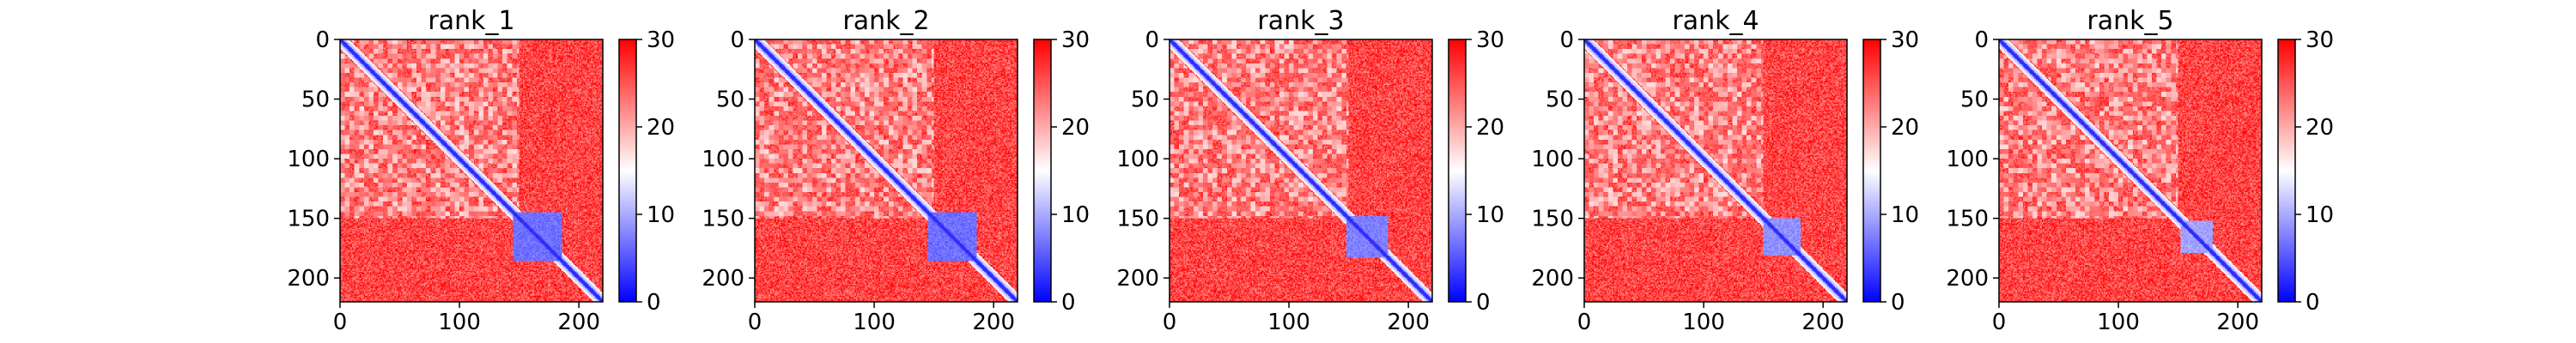 The width and height of the screenshot is (2576, 343). I want to click on panel-title: rank_2, so click(885, 21).